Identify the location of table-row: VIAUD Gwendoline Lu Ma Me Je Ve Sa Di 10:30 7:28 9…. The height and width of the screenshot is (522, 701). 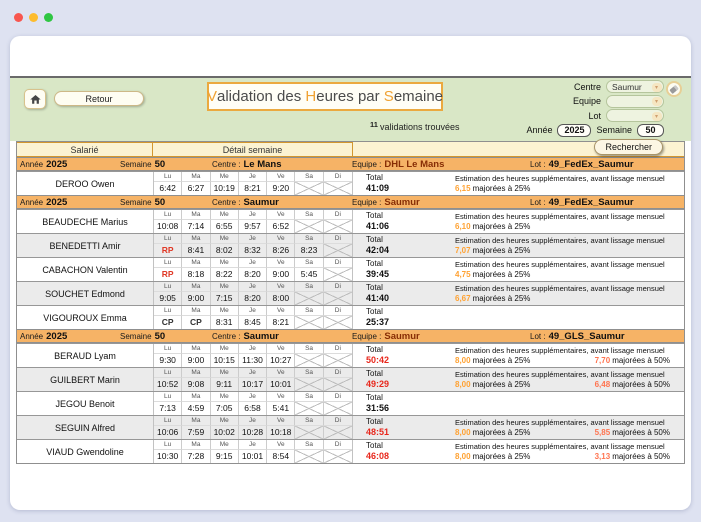
(350, 451).